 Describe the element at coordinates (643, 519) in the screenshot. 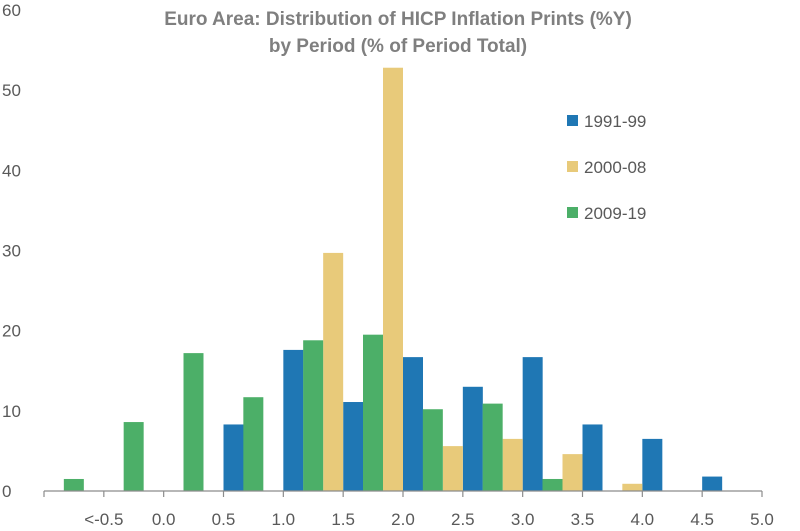

I see `x-tick-label: 4.0` at that location.